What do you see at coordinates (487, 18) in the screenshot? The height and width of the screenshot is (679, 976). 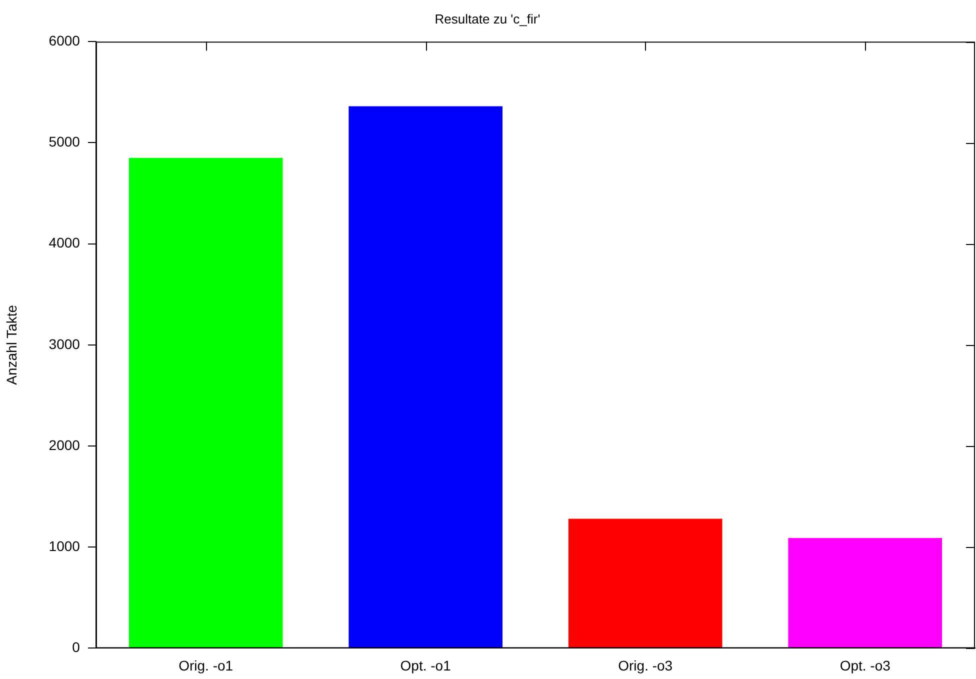 I see `chart-title: Resultate zu 'c_fir'` at bounding box center [487, 18].